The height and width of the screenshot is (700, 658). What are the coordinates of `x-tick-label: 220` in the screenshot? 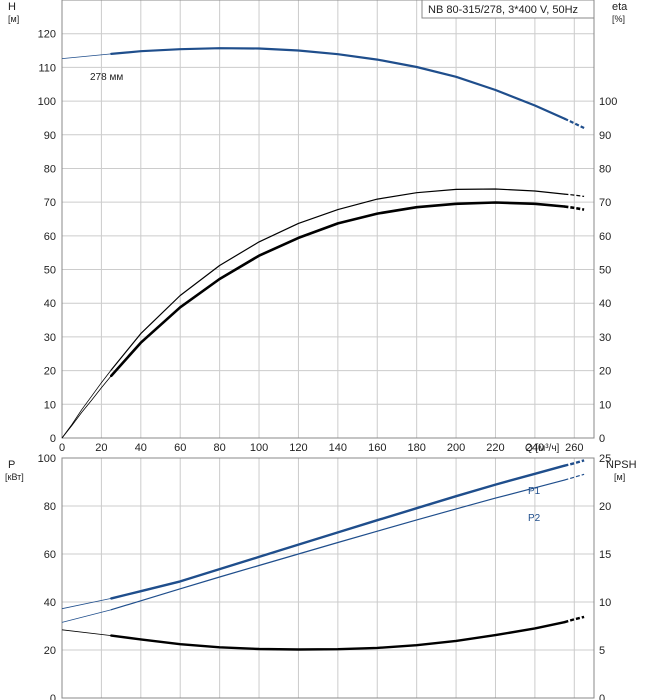 It's located at (495, 448).